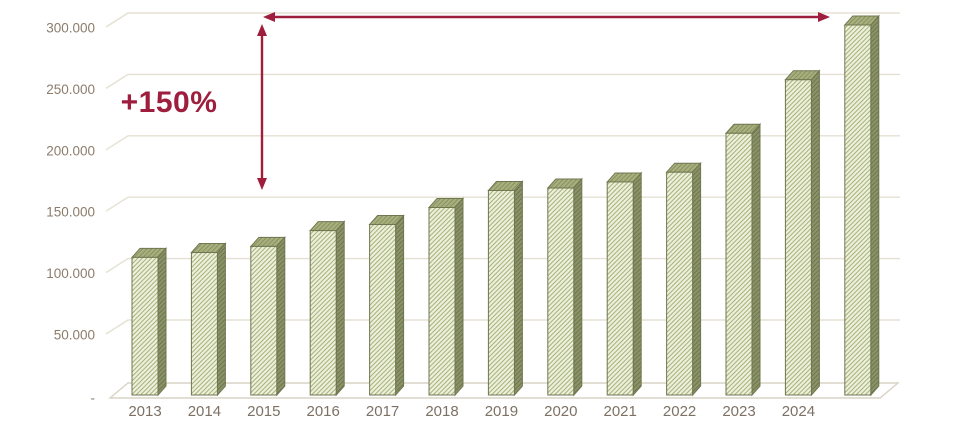 The height and width of the screenshot is (430, 980). Describe the element at coordinates (323, 411) in the screenshot. I see `x-axis-tick-label: 2016` at that location.